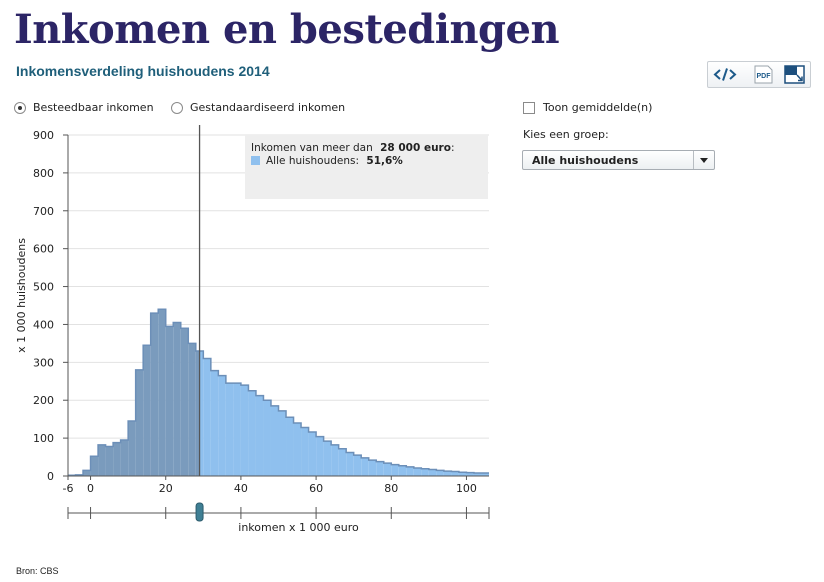 The height and width of the screenshot is (582, 824). What do you see at coordinates (43, 324) in the screenshot?
I see `y-tick-label: 400` at bounding box center [43, 324].